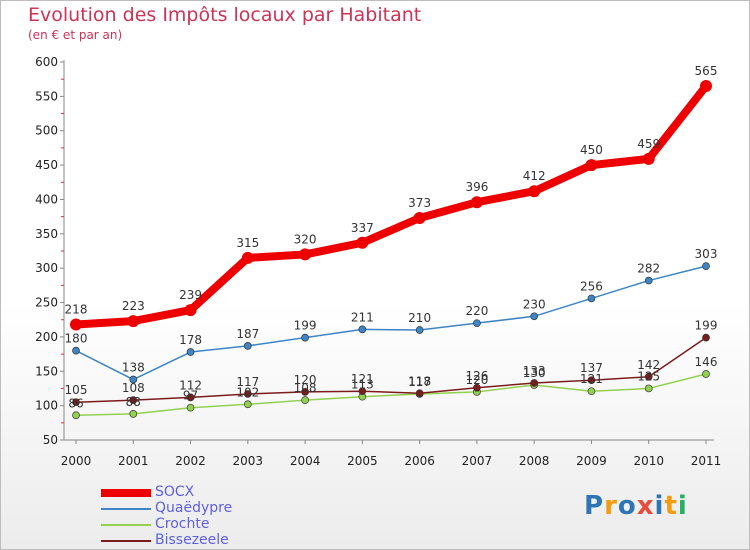  What do you see at coordinates (362, 228) in the screenshot?
I see `data-label: 337` at bounding box center [362, 228].